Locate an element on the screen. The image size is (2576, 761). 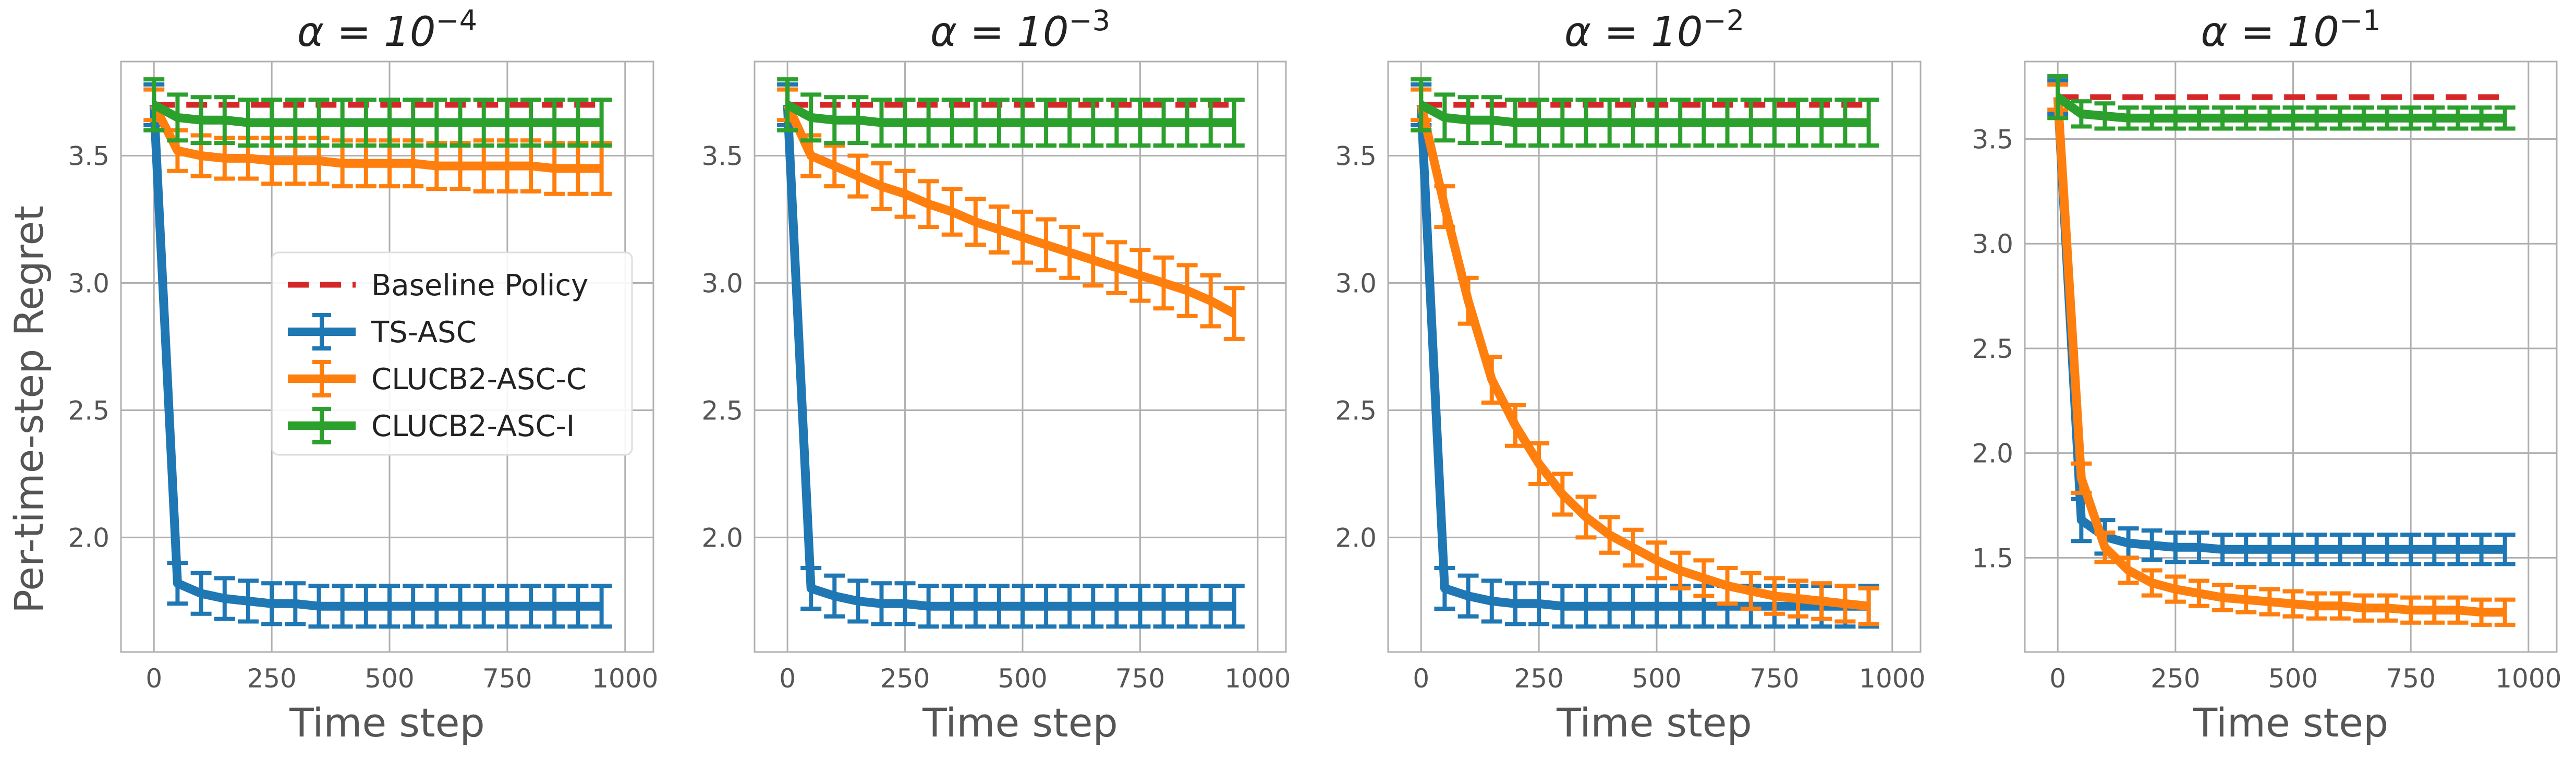
series-clucb2-asc-c is located at coordinates (1011, 214).